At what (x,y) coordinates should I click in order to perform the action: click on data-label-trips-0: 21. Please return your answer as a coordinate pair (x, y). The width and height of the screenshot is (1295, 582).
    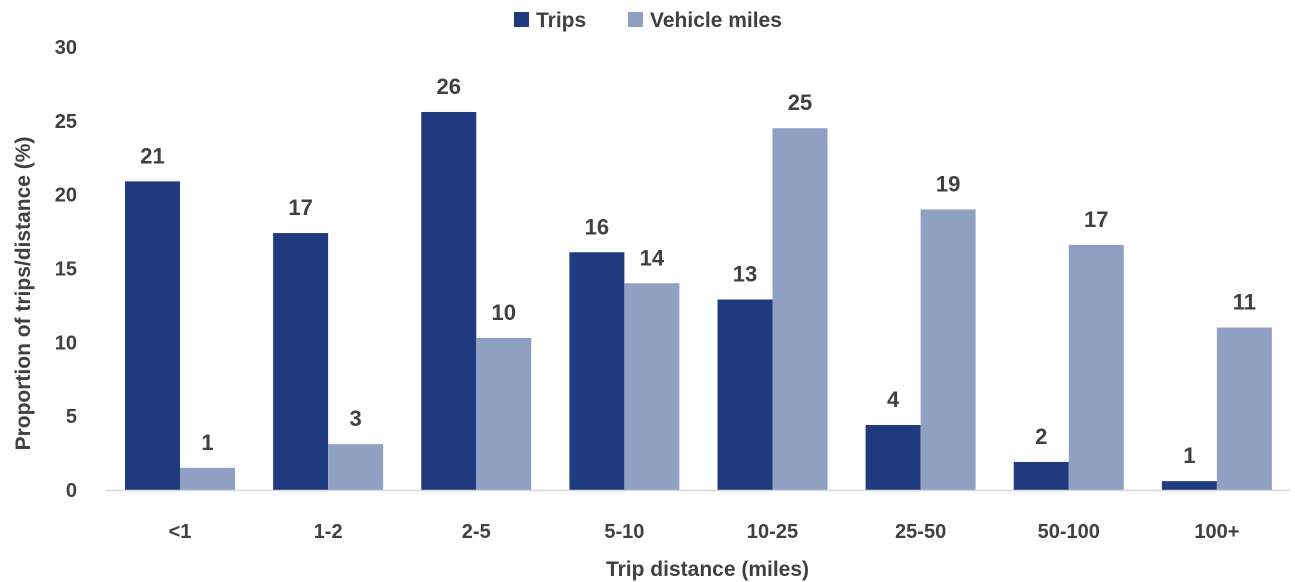
    Looking at the image, I should click on (152, 155).